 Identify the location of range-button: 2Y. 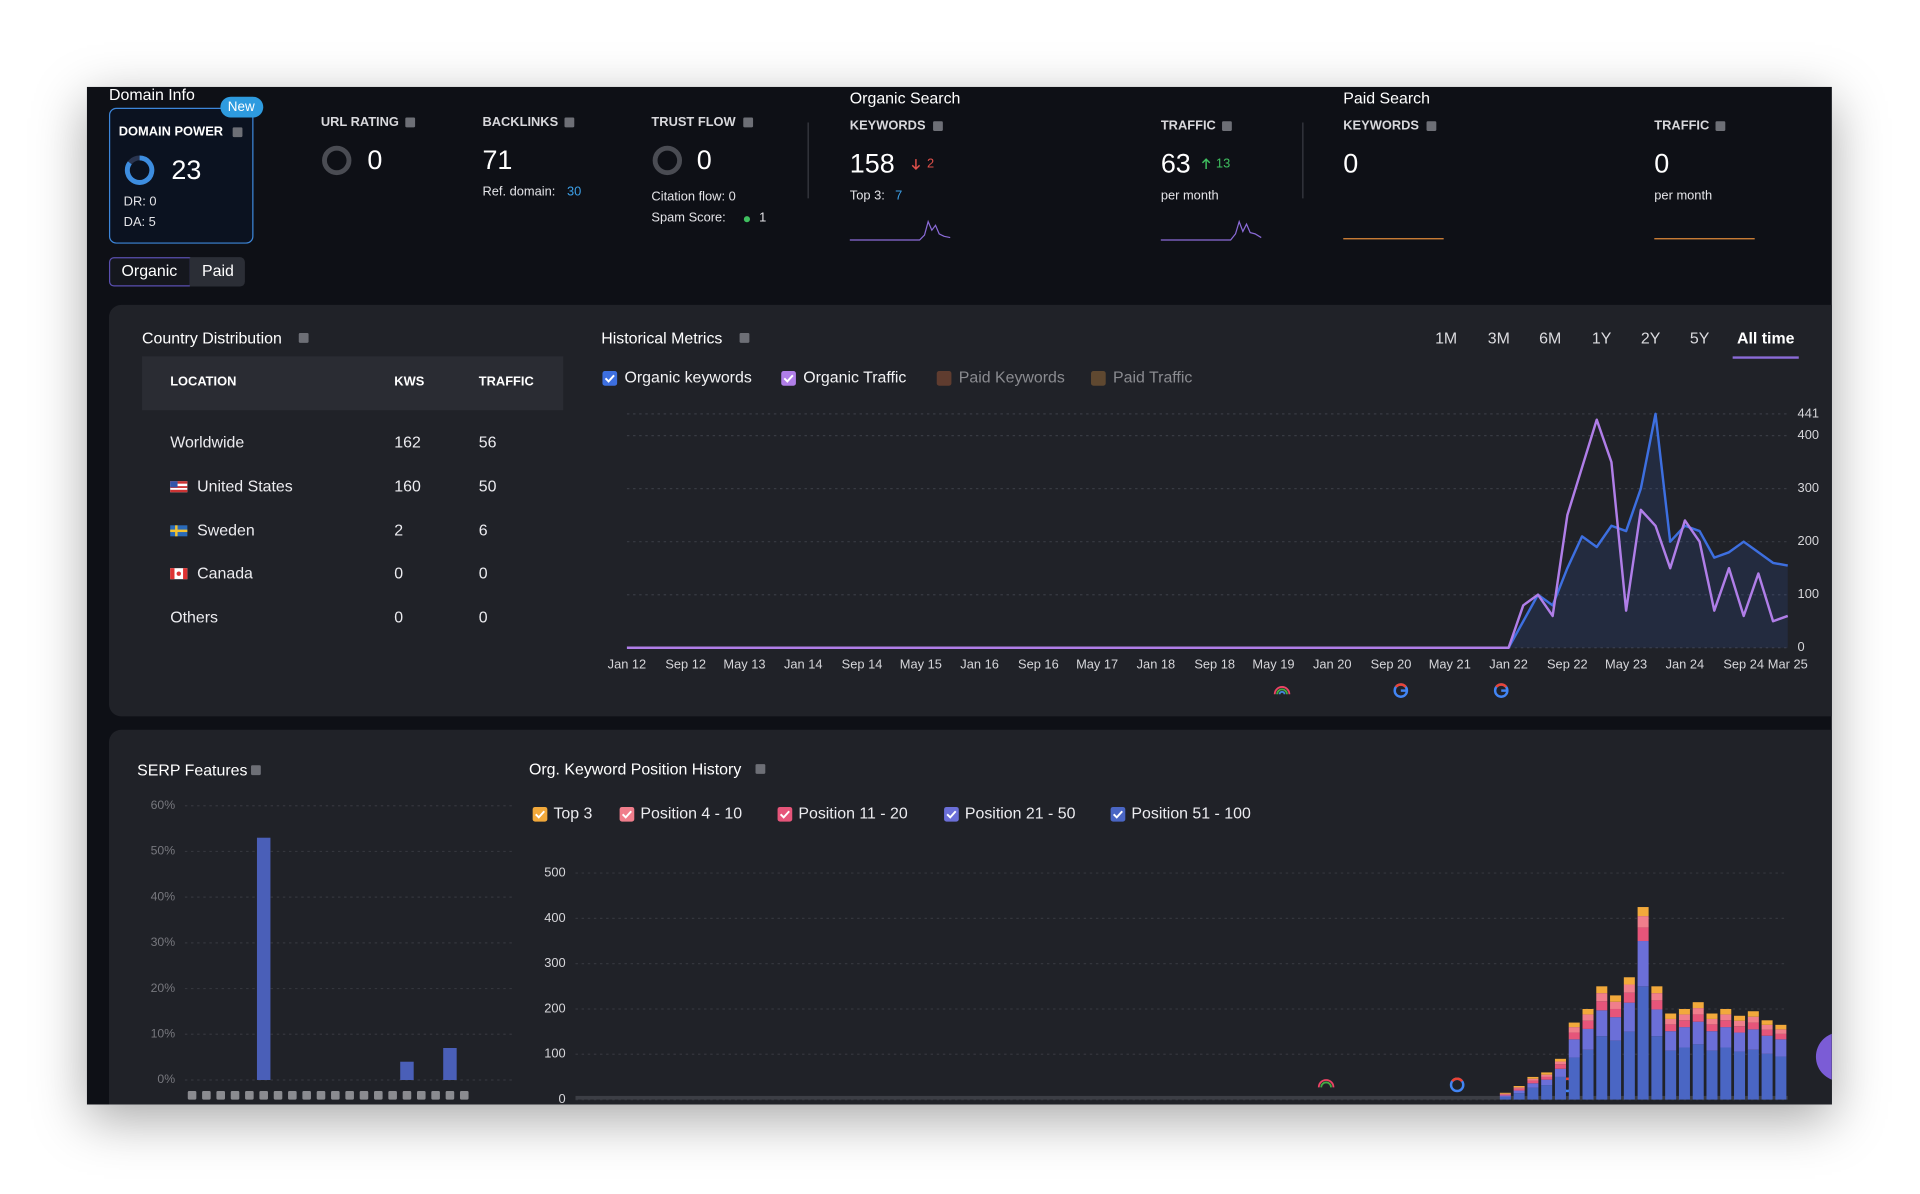
(1651, 338).